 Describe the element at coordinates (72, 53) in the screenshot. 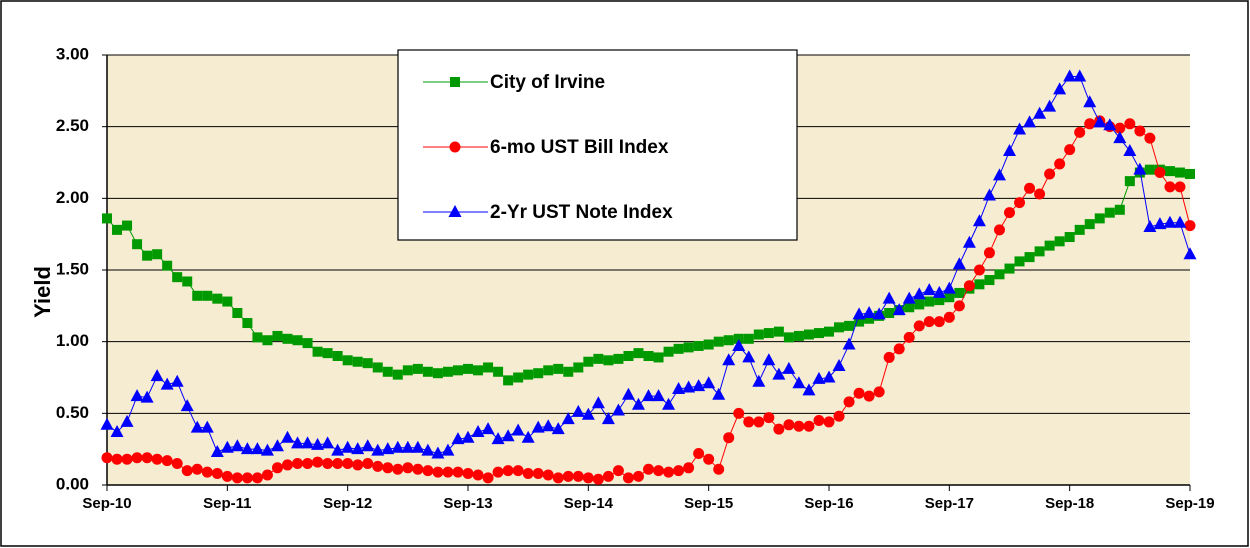

I see `y-tick-label: 3.00` at that location.